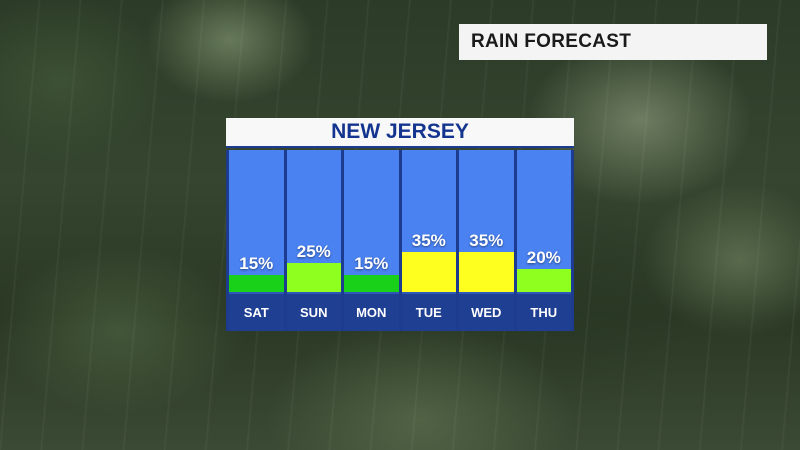  I want to click on rain-chance-label: 20%, so click(543, 257).